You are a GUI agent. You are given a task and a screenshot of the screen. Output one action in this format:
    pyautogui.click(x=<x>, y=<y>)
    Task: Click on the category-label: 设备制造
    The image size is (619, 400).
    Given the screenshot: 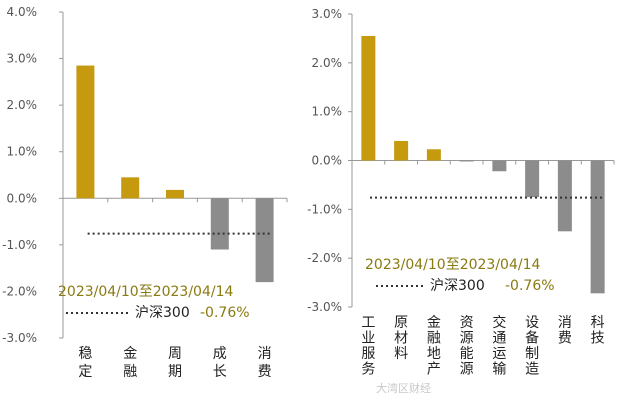 What is the action you would take?
    pyautogui.click(x=532, y=346)
    